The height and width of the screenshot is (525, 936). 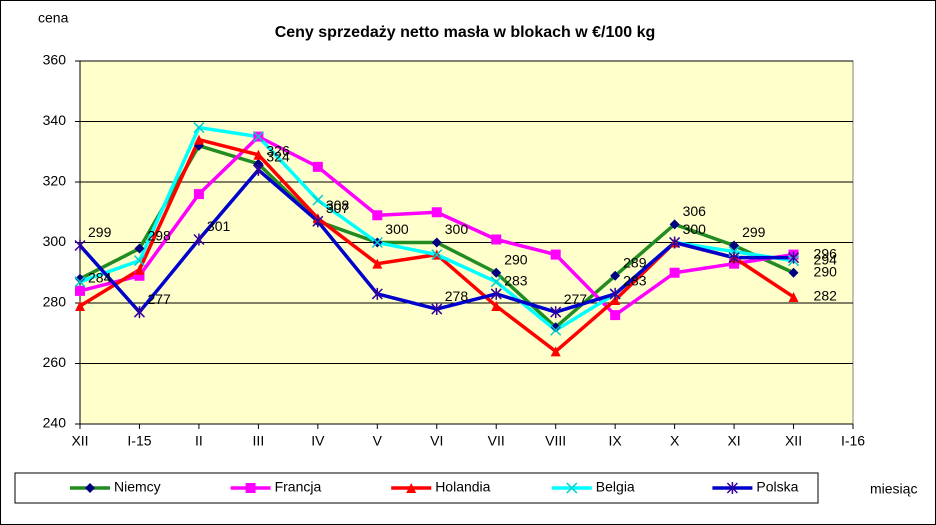 What do you see at coordinates (100, 278) in the screenshot?
I see `data-label: 284` at bounding box center [100, 278].